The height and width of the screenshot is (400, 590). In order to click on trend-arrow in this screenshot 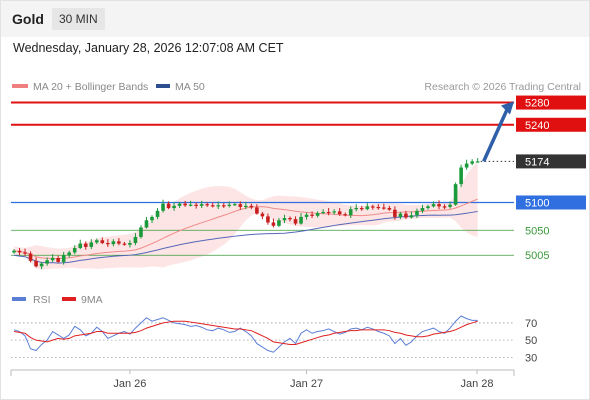, I will do `click(498, 132)`.